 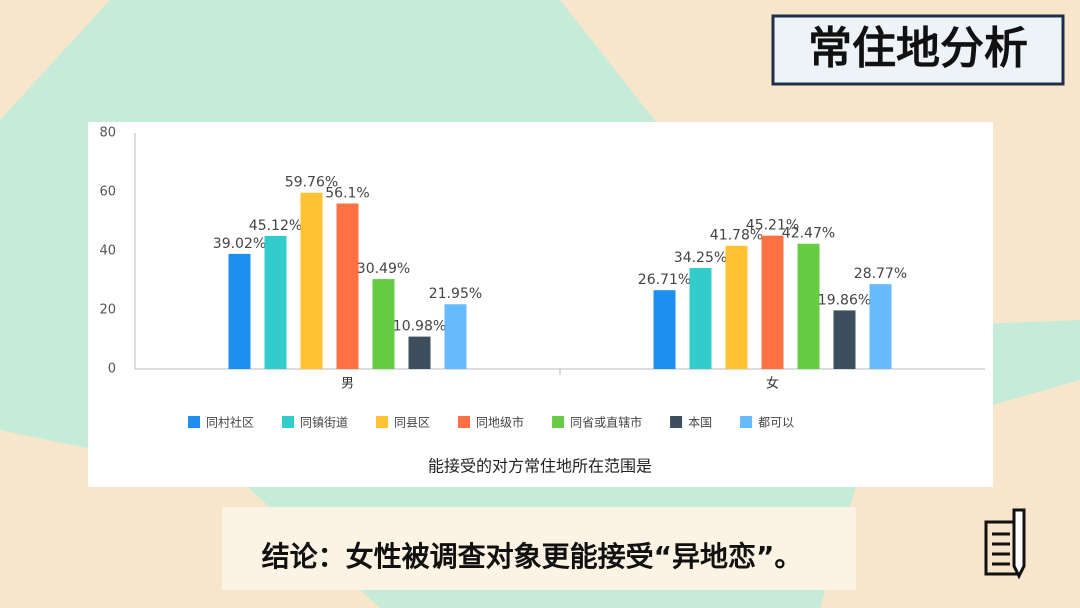 What do you see at coordinates (532, 556) in the screenshot?
I see `conclusion: 结论：女性被调查对象更能接受“异地恋”。` at bounding box center [532, 556].